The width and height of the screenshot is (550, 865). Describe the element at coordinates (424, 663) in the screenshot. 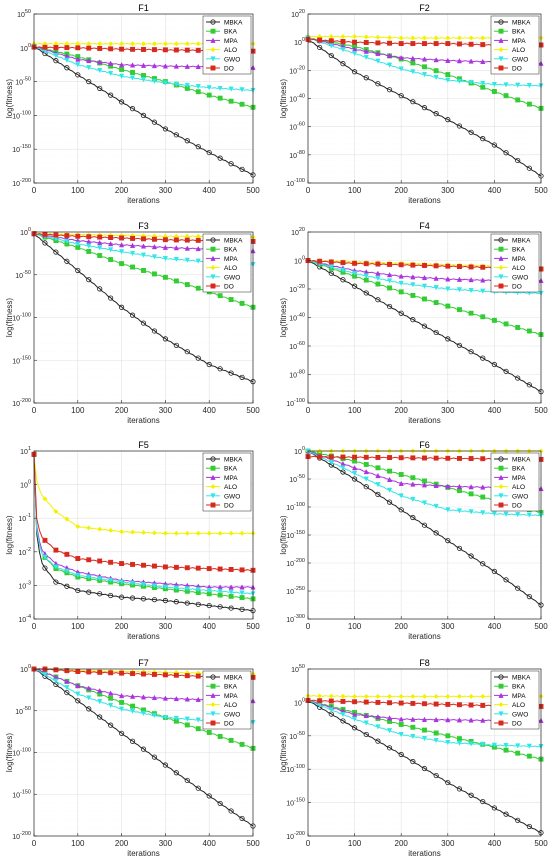

I see `chart-title: F8` at that location.